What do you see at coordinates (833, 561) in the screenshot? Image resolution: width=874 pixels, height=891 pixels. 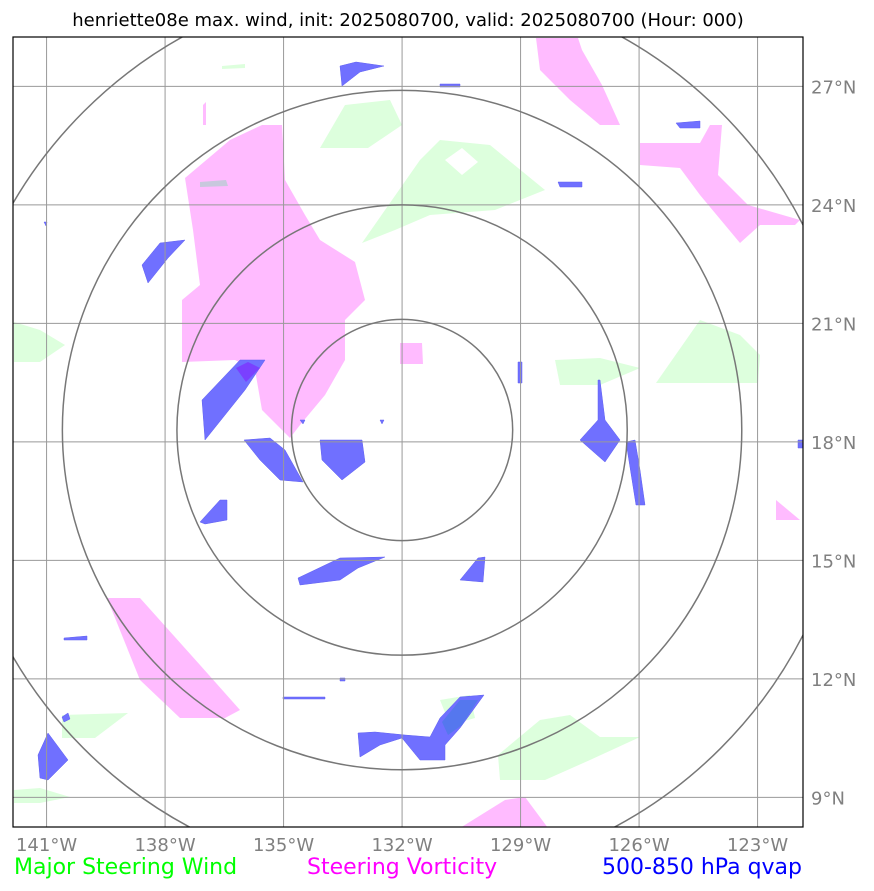 I see `y-tick-label: 15°N` at bounding box center [833, 561].